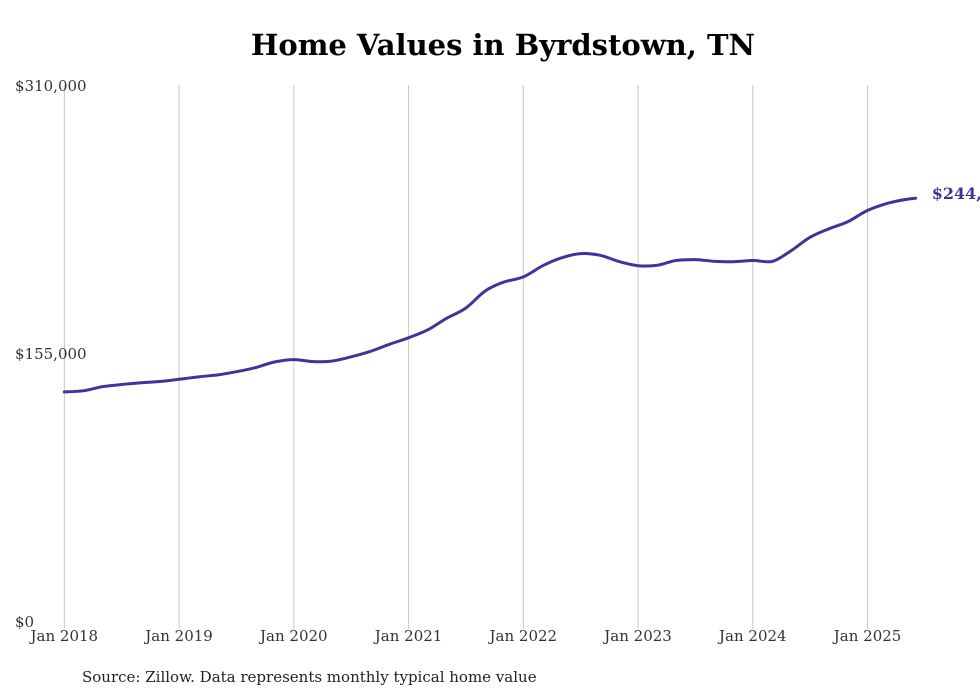 The height and width of the screenshot is (699, 980). I want to click on y-tick-label: $310,000, so click(51, 86).